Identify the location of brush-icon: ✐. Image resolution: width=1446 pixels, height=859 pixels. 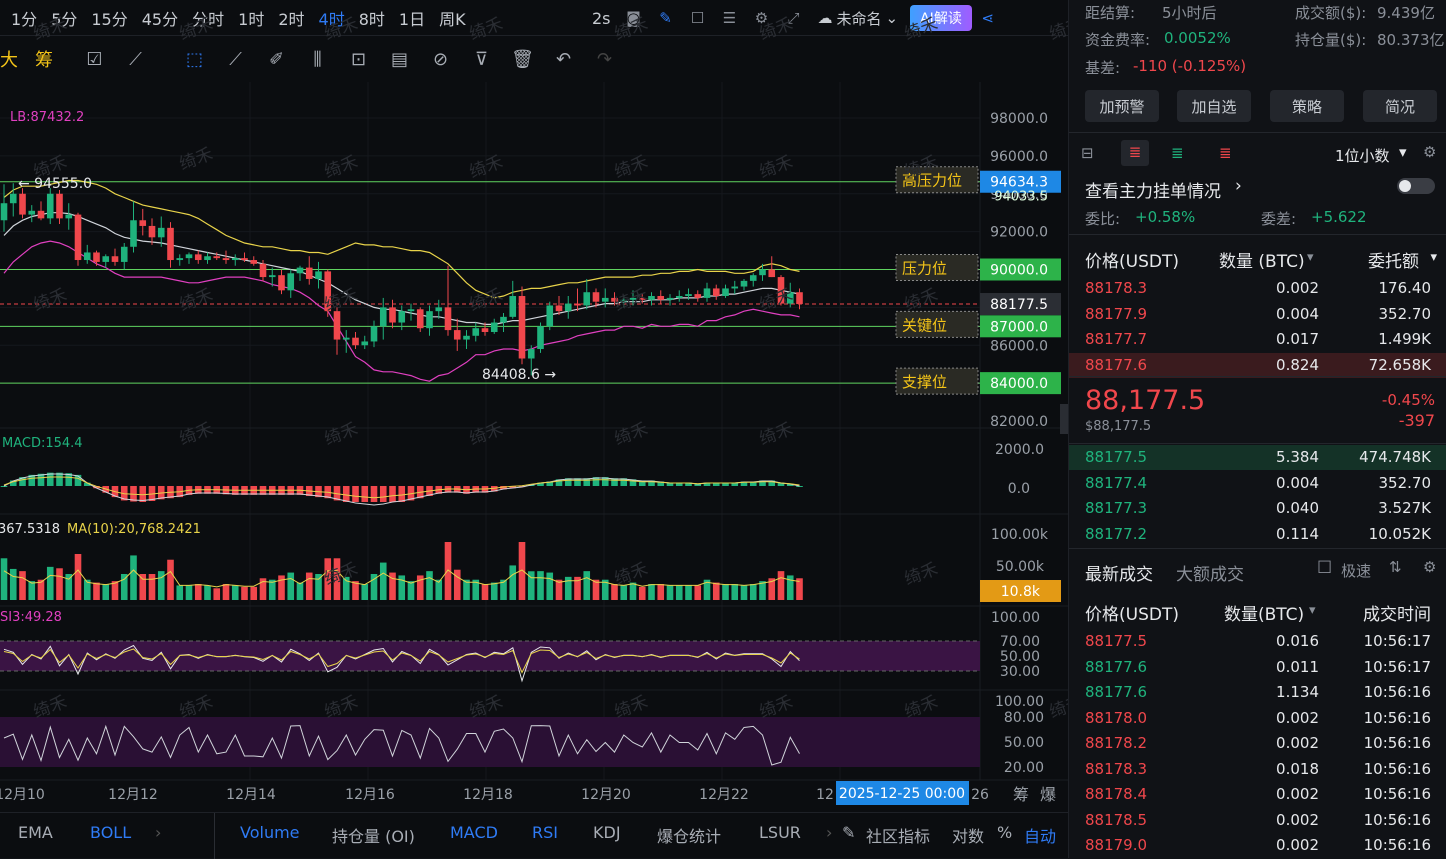
(276, 59).